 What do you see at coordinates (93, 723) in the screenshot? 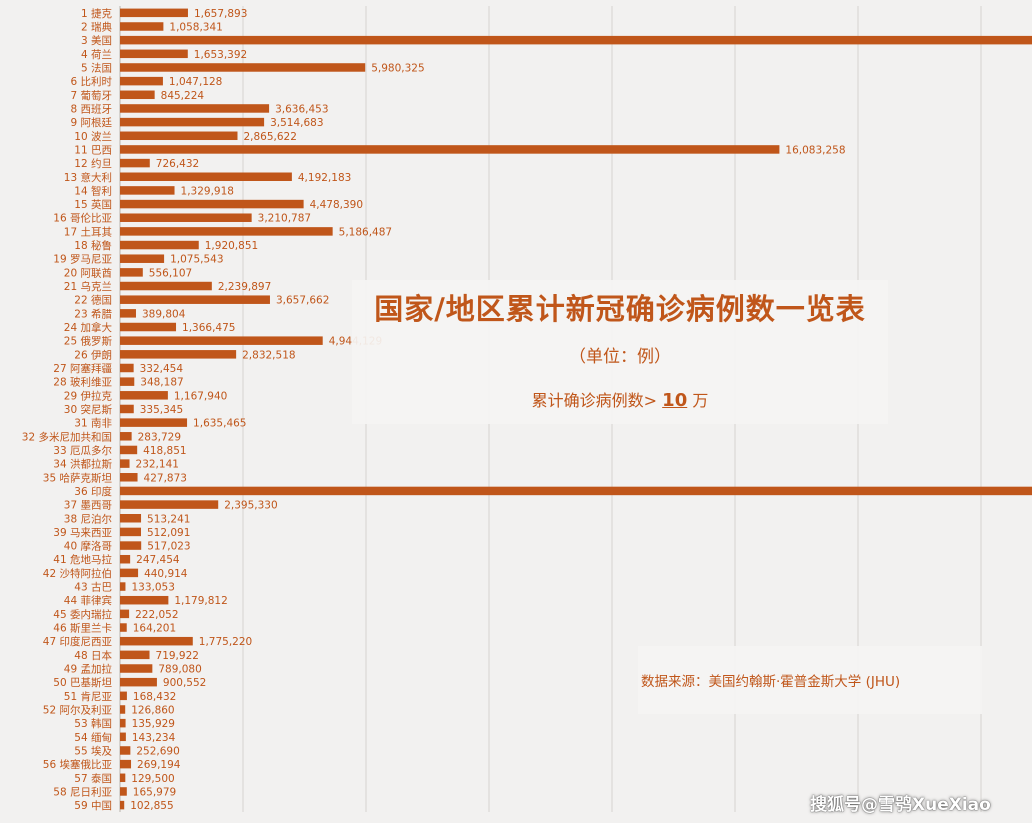
I see `category-label: 53 韩国` at bounding box center [93, 723].